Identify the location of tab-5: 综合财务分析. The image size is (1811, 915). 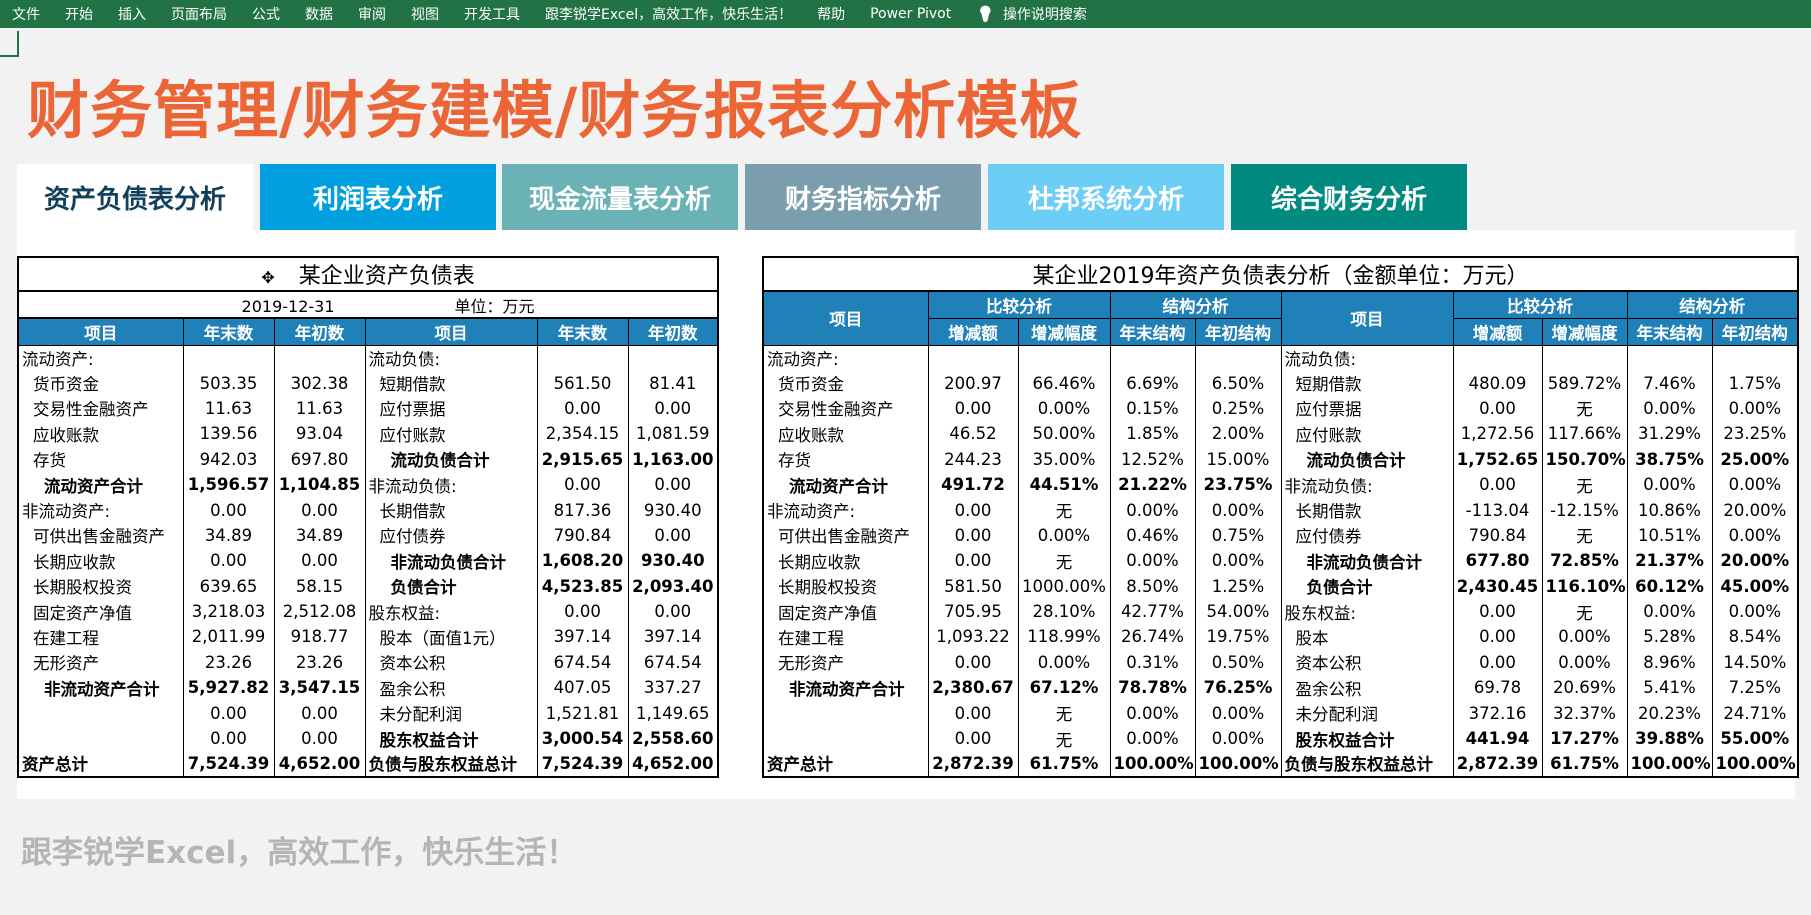
(1349, 197).